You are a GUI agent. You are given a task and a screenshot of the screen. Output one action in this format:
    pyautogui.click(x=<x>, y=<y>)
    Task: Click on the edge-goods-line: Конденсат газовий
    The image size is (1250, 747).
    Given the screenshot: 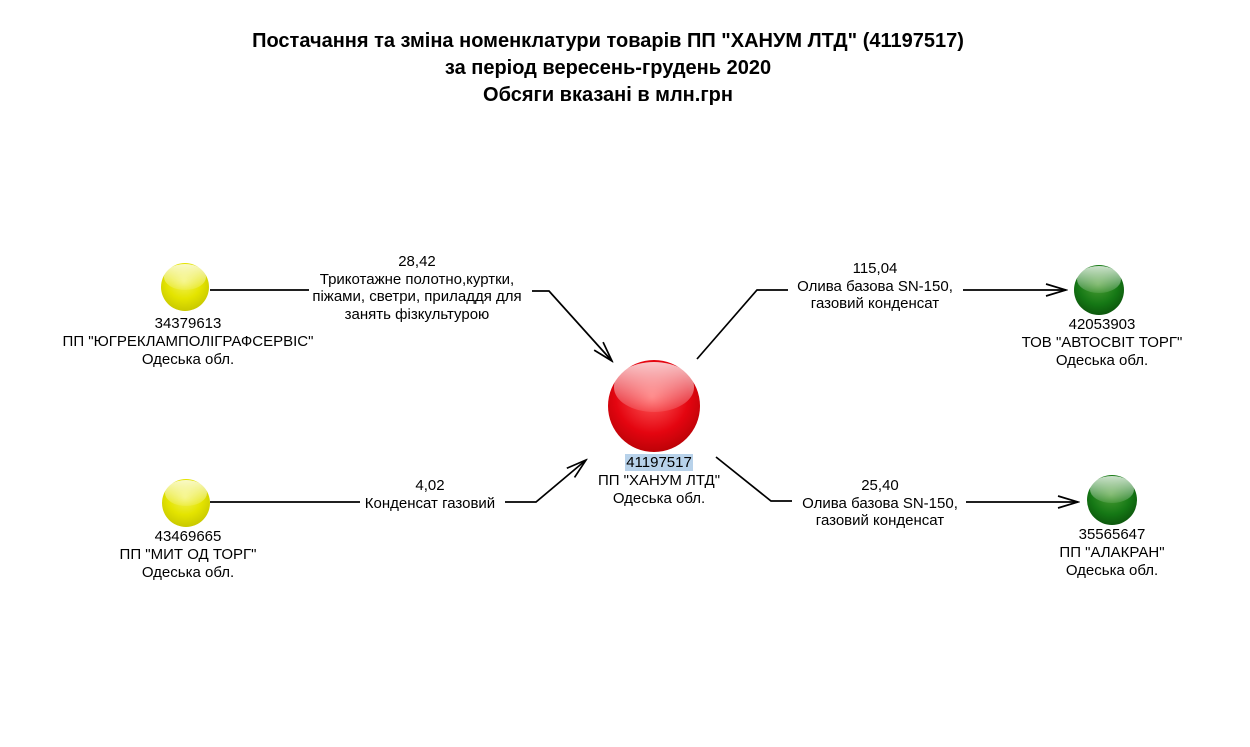 What is the action you would take?
    pyautogui.click(x=430, y=503)
    